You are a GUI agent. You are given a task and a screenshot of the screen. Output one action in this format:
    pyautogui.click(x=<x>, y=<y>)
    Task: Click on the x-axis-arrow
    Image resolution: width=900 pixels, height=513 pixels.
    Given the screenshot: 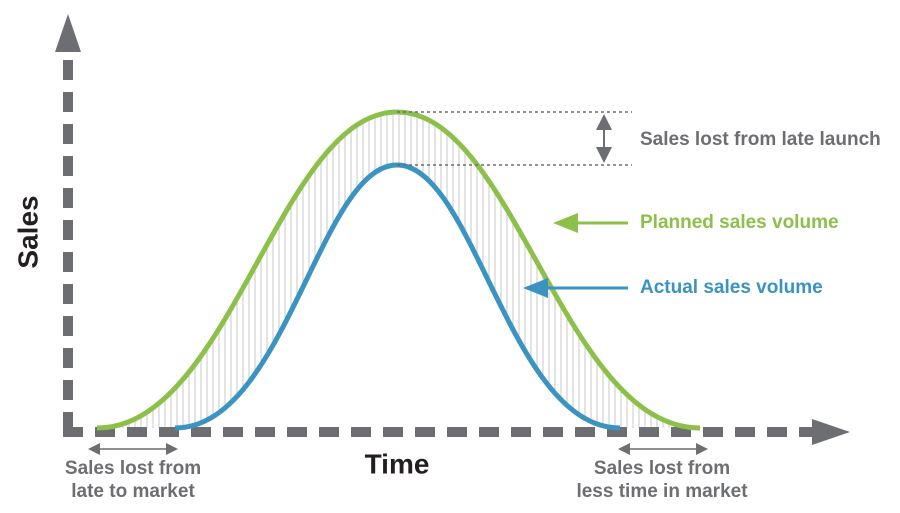 What is the action you would take?
    pyautogui.click(x=831, y=432)
    